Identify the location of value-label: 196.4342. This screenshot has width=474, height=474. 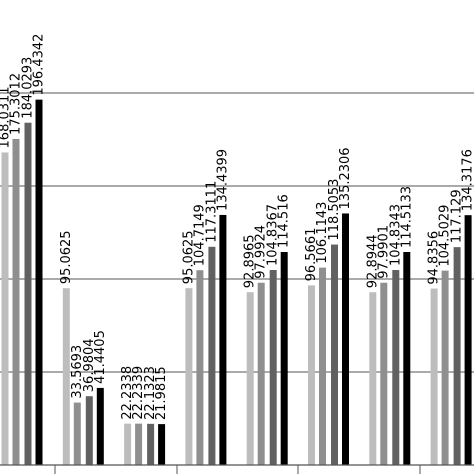
(39, 65).